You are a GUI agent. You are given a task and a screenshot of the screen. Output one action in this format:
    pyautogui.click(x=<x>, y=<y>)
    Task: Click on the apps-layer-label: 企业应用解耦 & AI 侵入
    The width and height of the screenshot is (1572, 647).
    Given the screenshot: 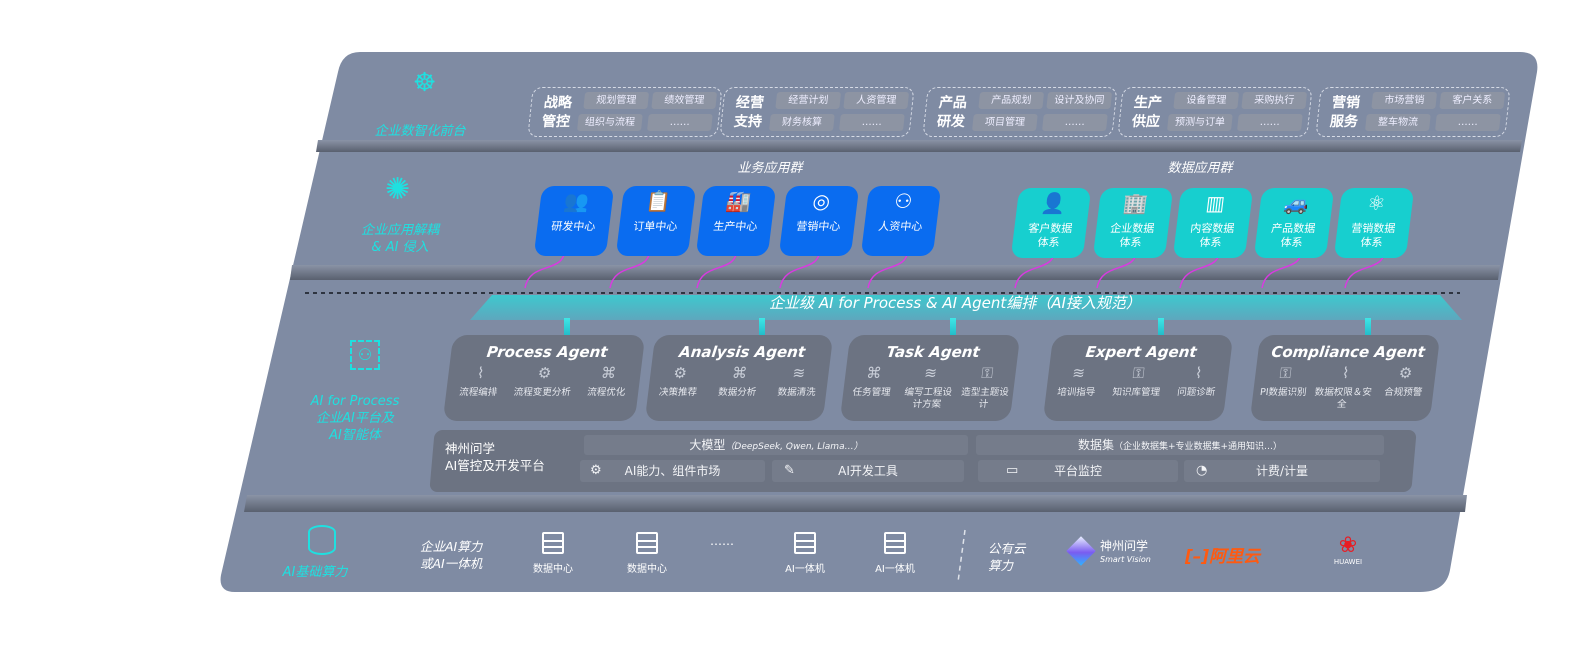 What is the action you would take?
    pyautogui.click(x=399, y=239)
    